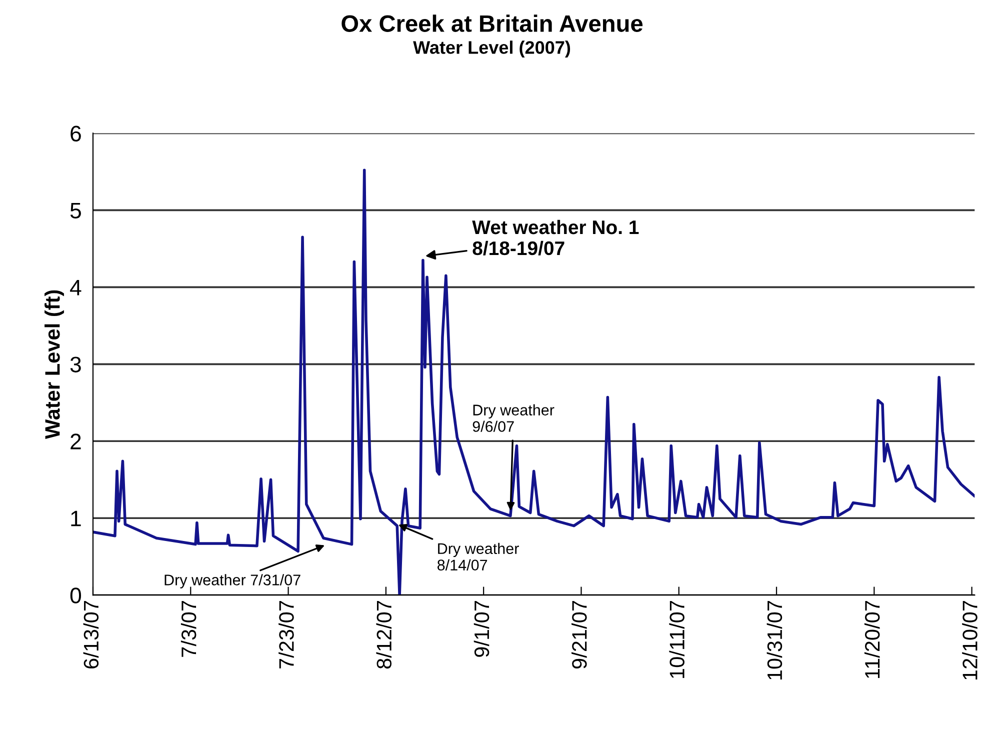  Describe the element at coordinates (676, 639) in the screenshot. I see `x-tick-label: 10/11/07` at that location.